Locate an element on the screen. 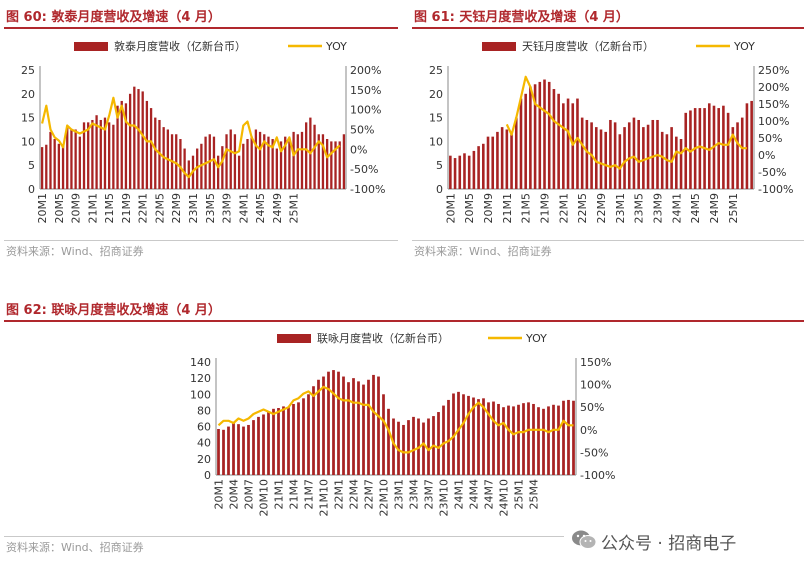 The image size is (808, 568). x-tick-label: 21M7 is located at coordinates (309, 494).